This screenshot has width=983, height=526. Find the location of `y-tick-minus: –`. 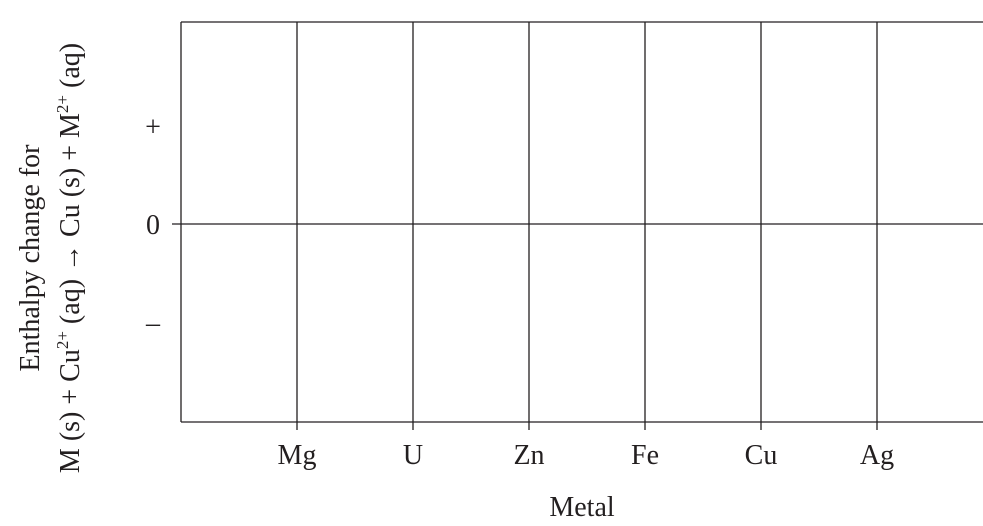

y-tick-minus: – is located at coordinates (153, 323).